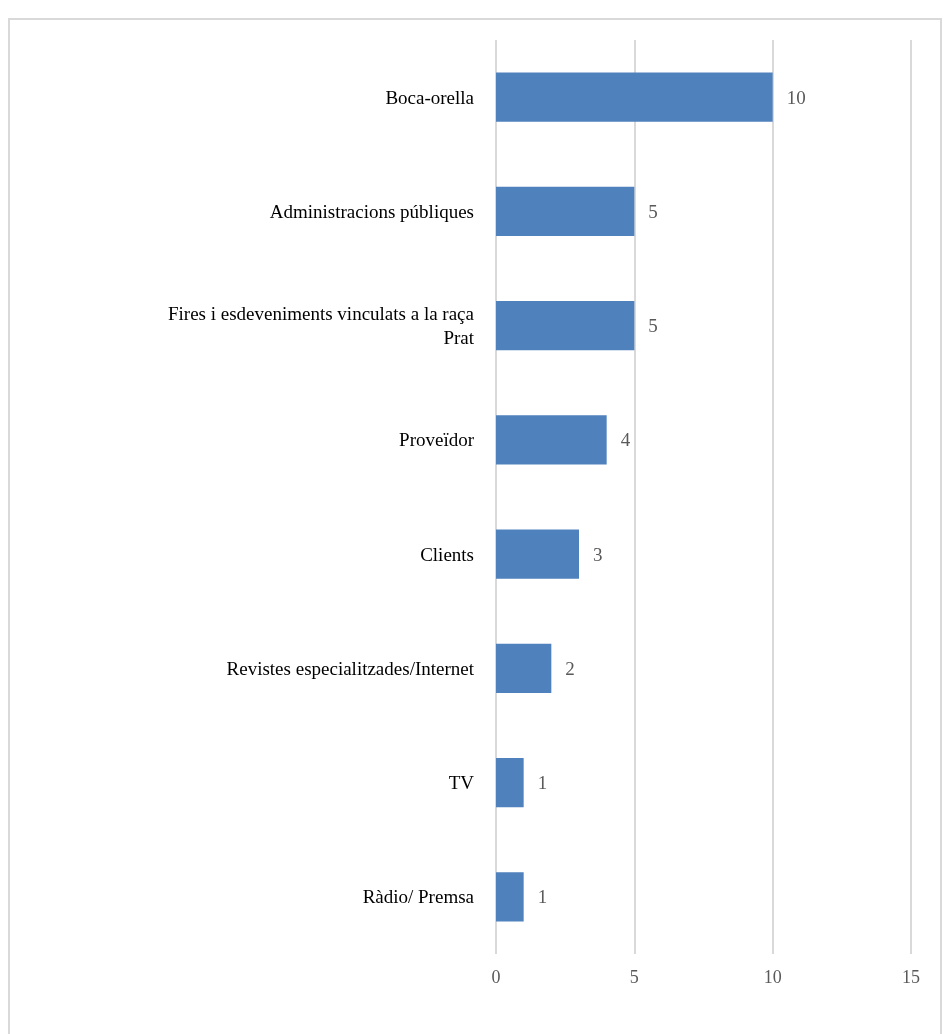 This screenshot has height=1034, width=947. I want to click on data-label: 4, so click(625, 440).